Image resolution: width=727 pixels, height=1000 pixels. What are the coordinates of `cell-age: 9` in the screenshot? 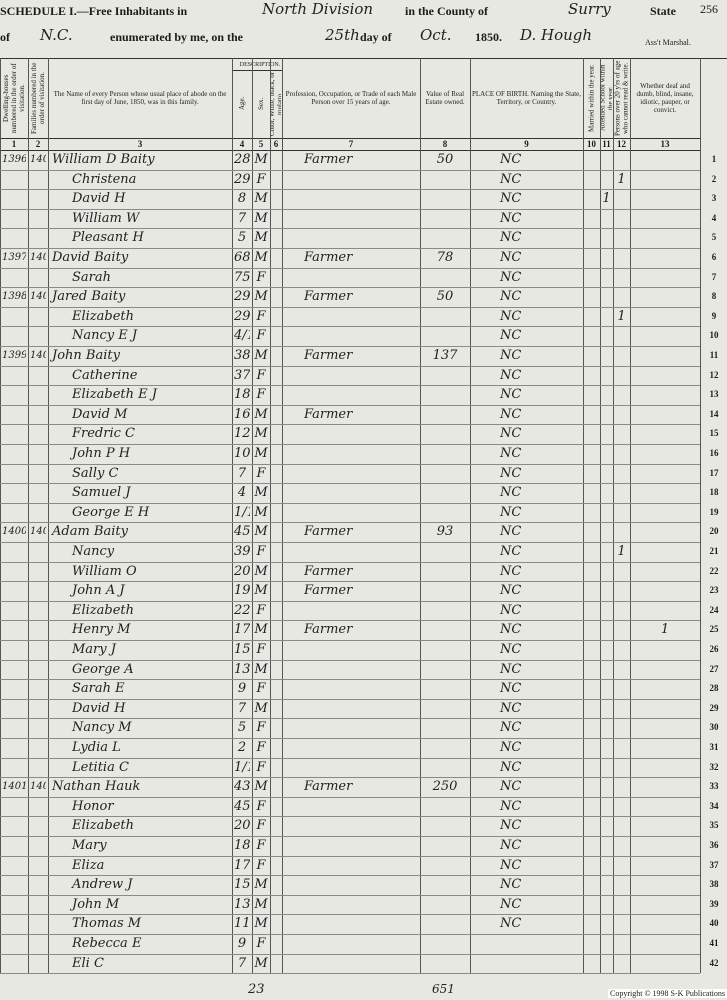 It's located at (242, 689).